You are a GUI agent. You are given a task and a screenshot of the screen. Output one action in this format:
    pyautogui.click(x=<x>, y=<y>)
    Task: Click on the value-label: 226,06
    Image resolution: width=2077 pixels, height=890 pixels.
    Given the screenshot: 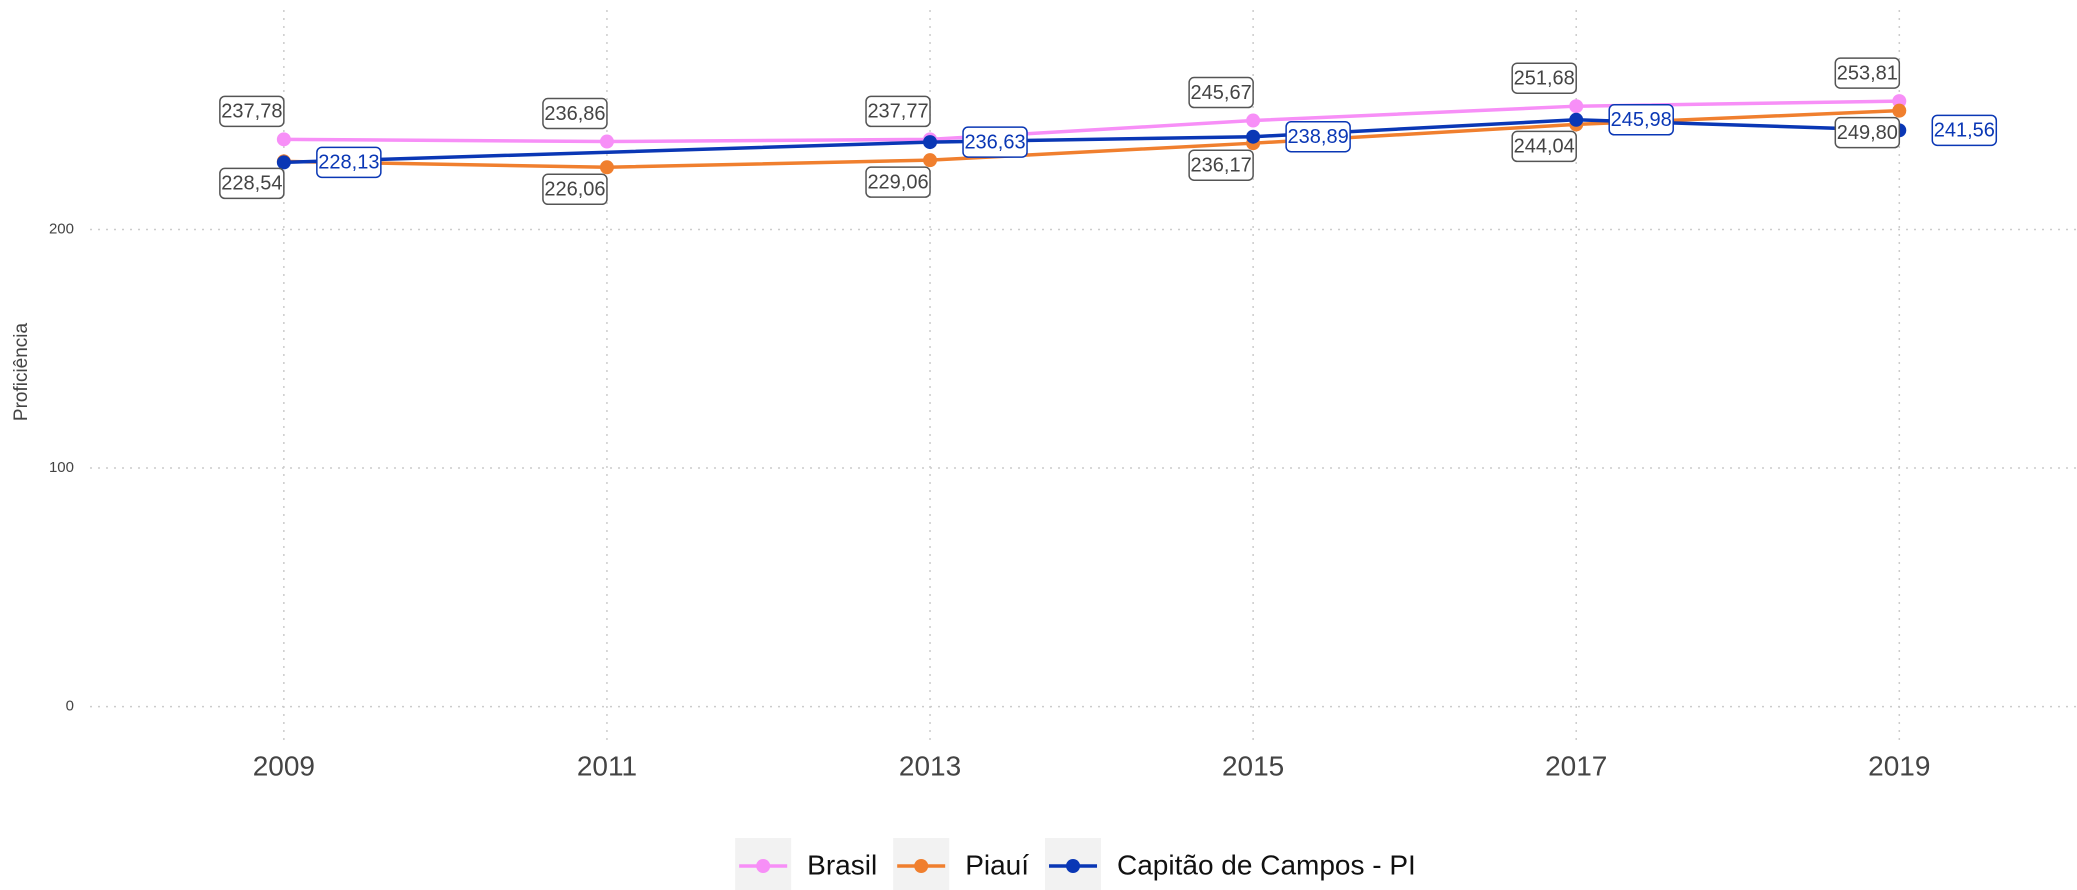 What is the action you would take?
    pyautogui.click(x=574, y=190)
    